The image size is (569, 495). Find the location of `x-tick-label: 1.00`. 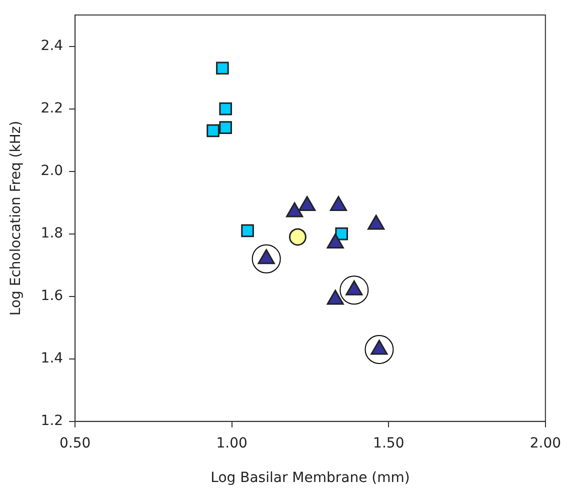

x-tick-label: 1.00 is located at coordinates (232, 443).